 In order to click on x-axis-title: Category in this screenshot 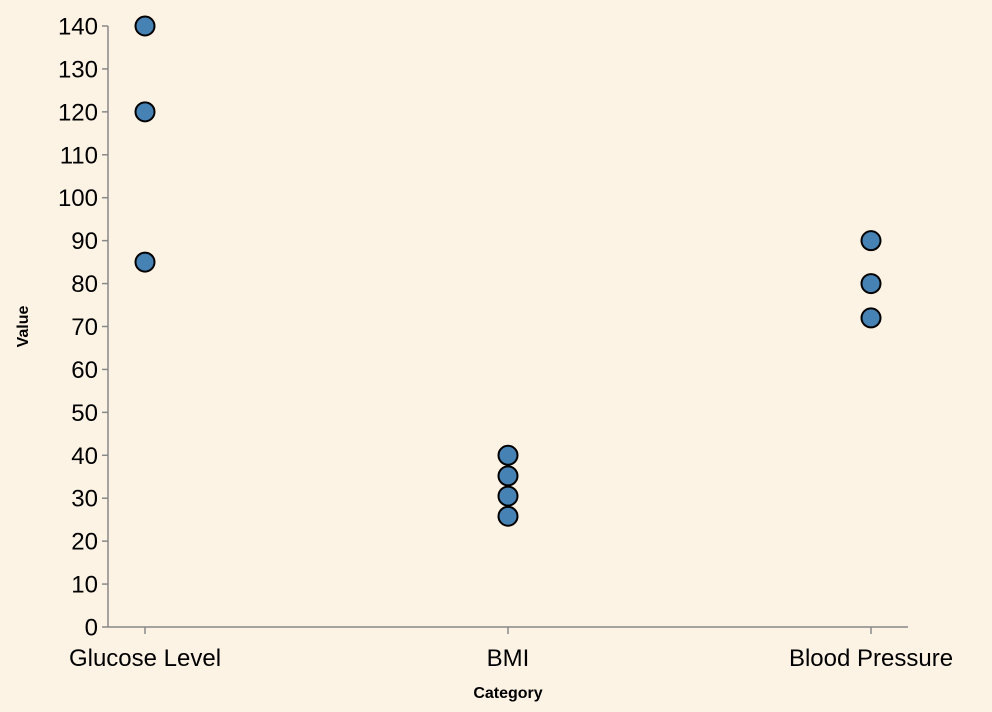, I will do `click(507, 693)`.